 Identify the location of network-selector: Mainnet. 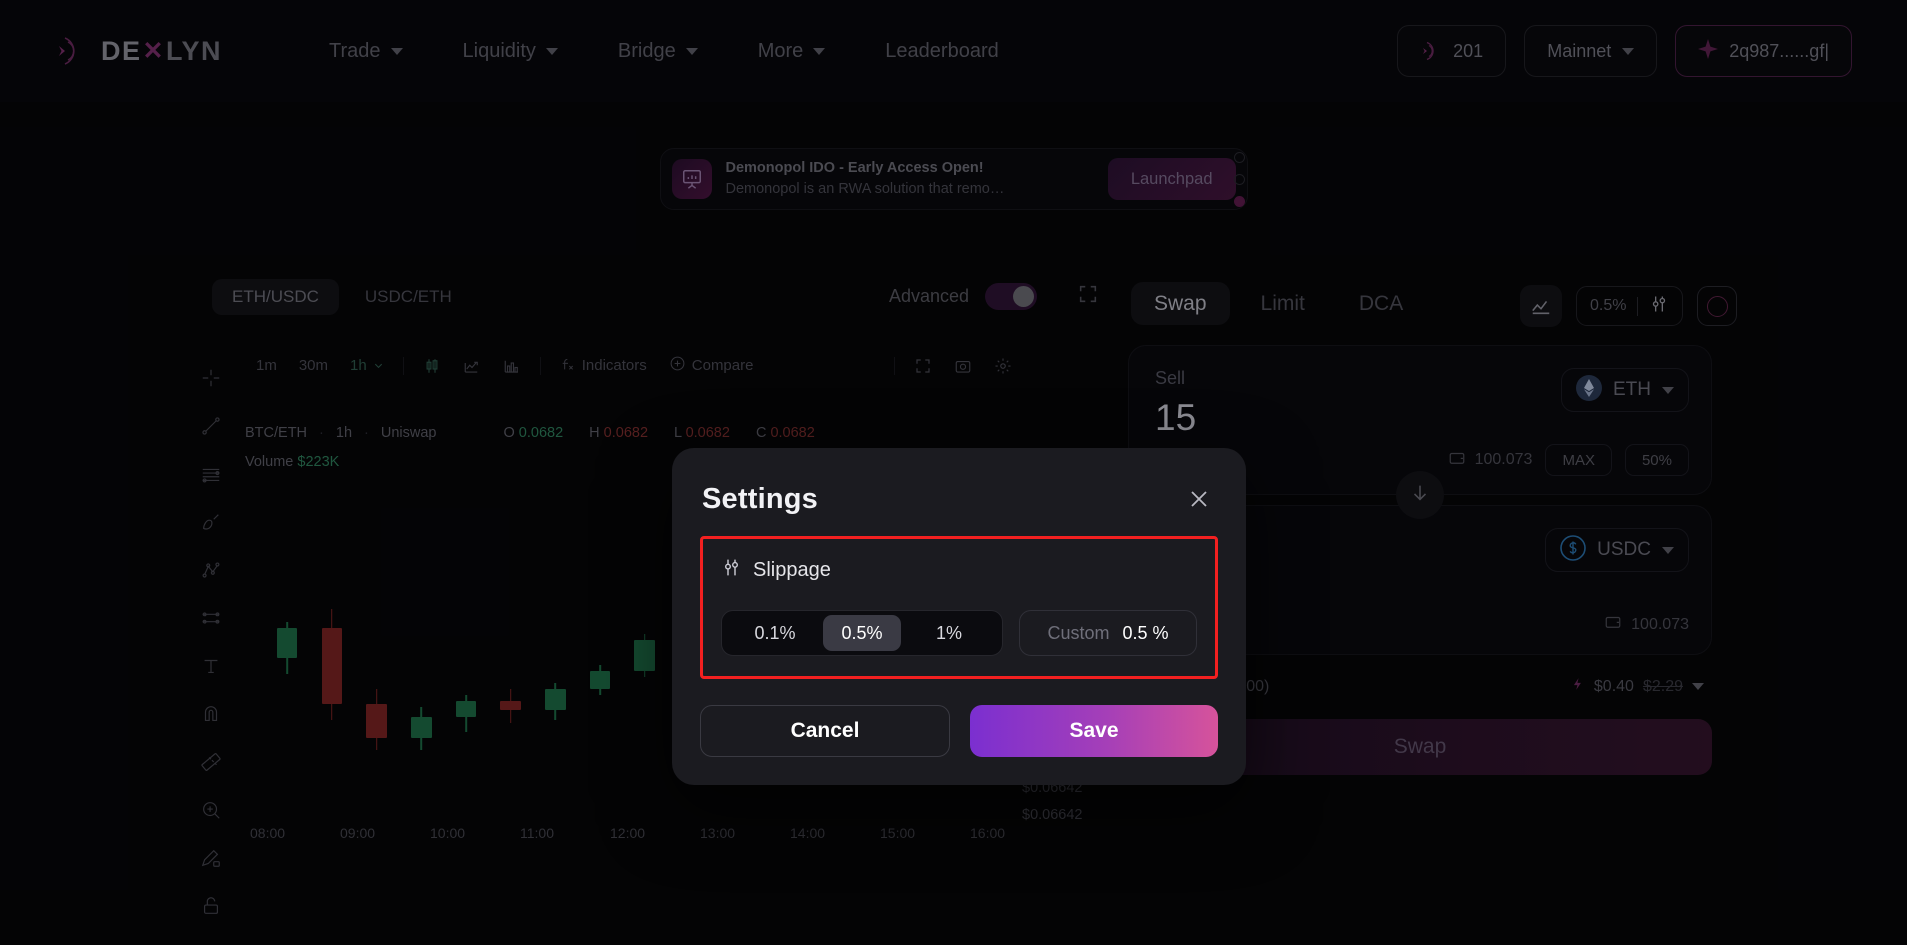
(1591, 51).